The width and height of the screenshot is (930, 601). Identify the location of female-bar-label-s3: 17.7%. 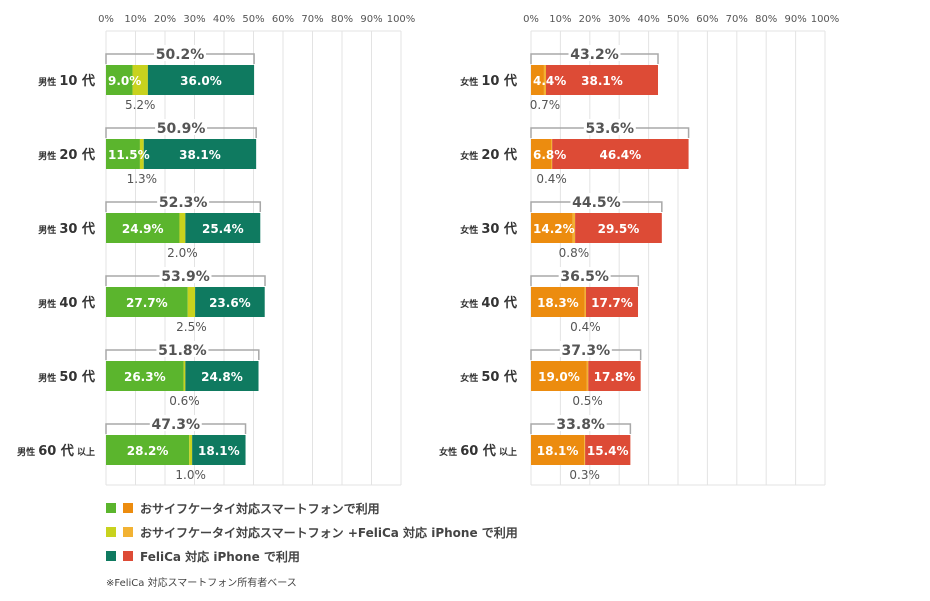
(612, 303).